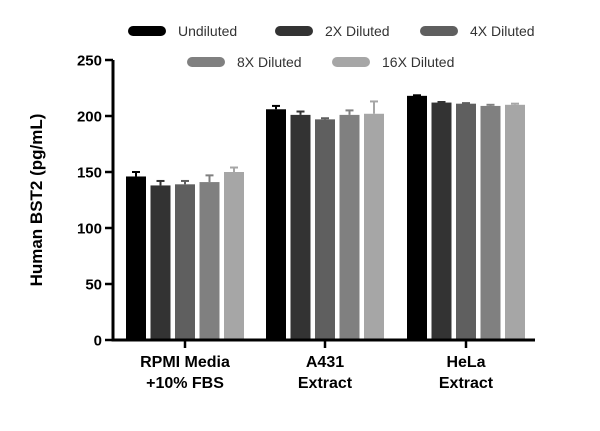  Describe the element at coordinates (502, 31) in the screenshot. I see `legend-label: 4X Diluted` at that location.